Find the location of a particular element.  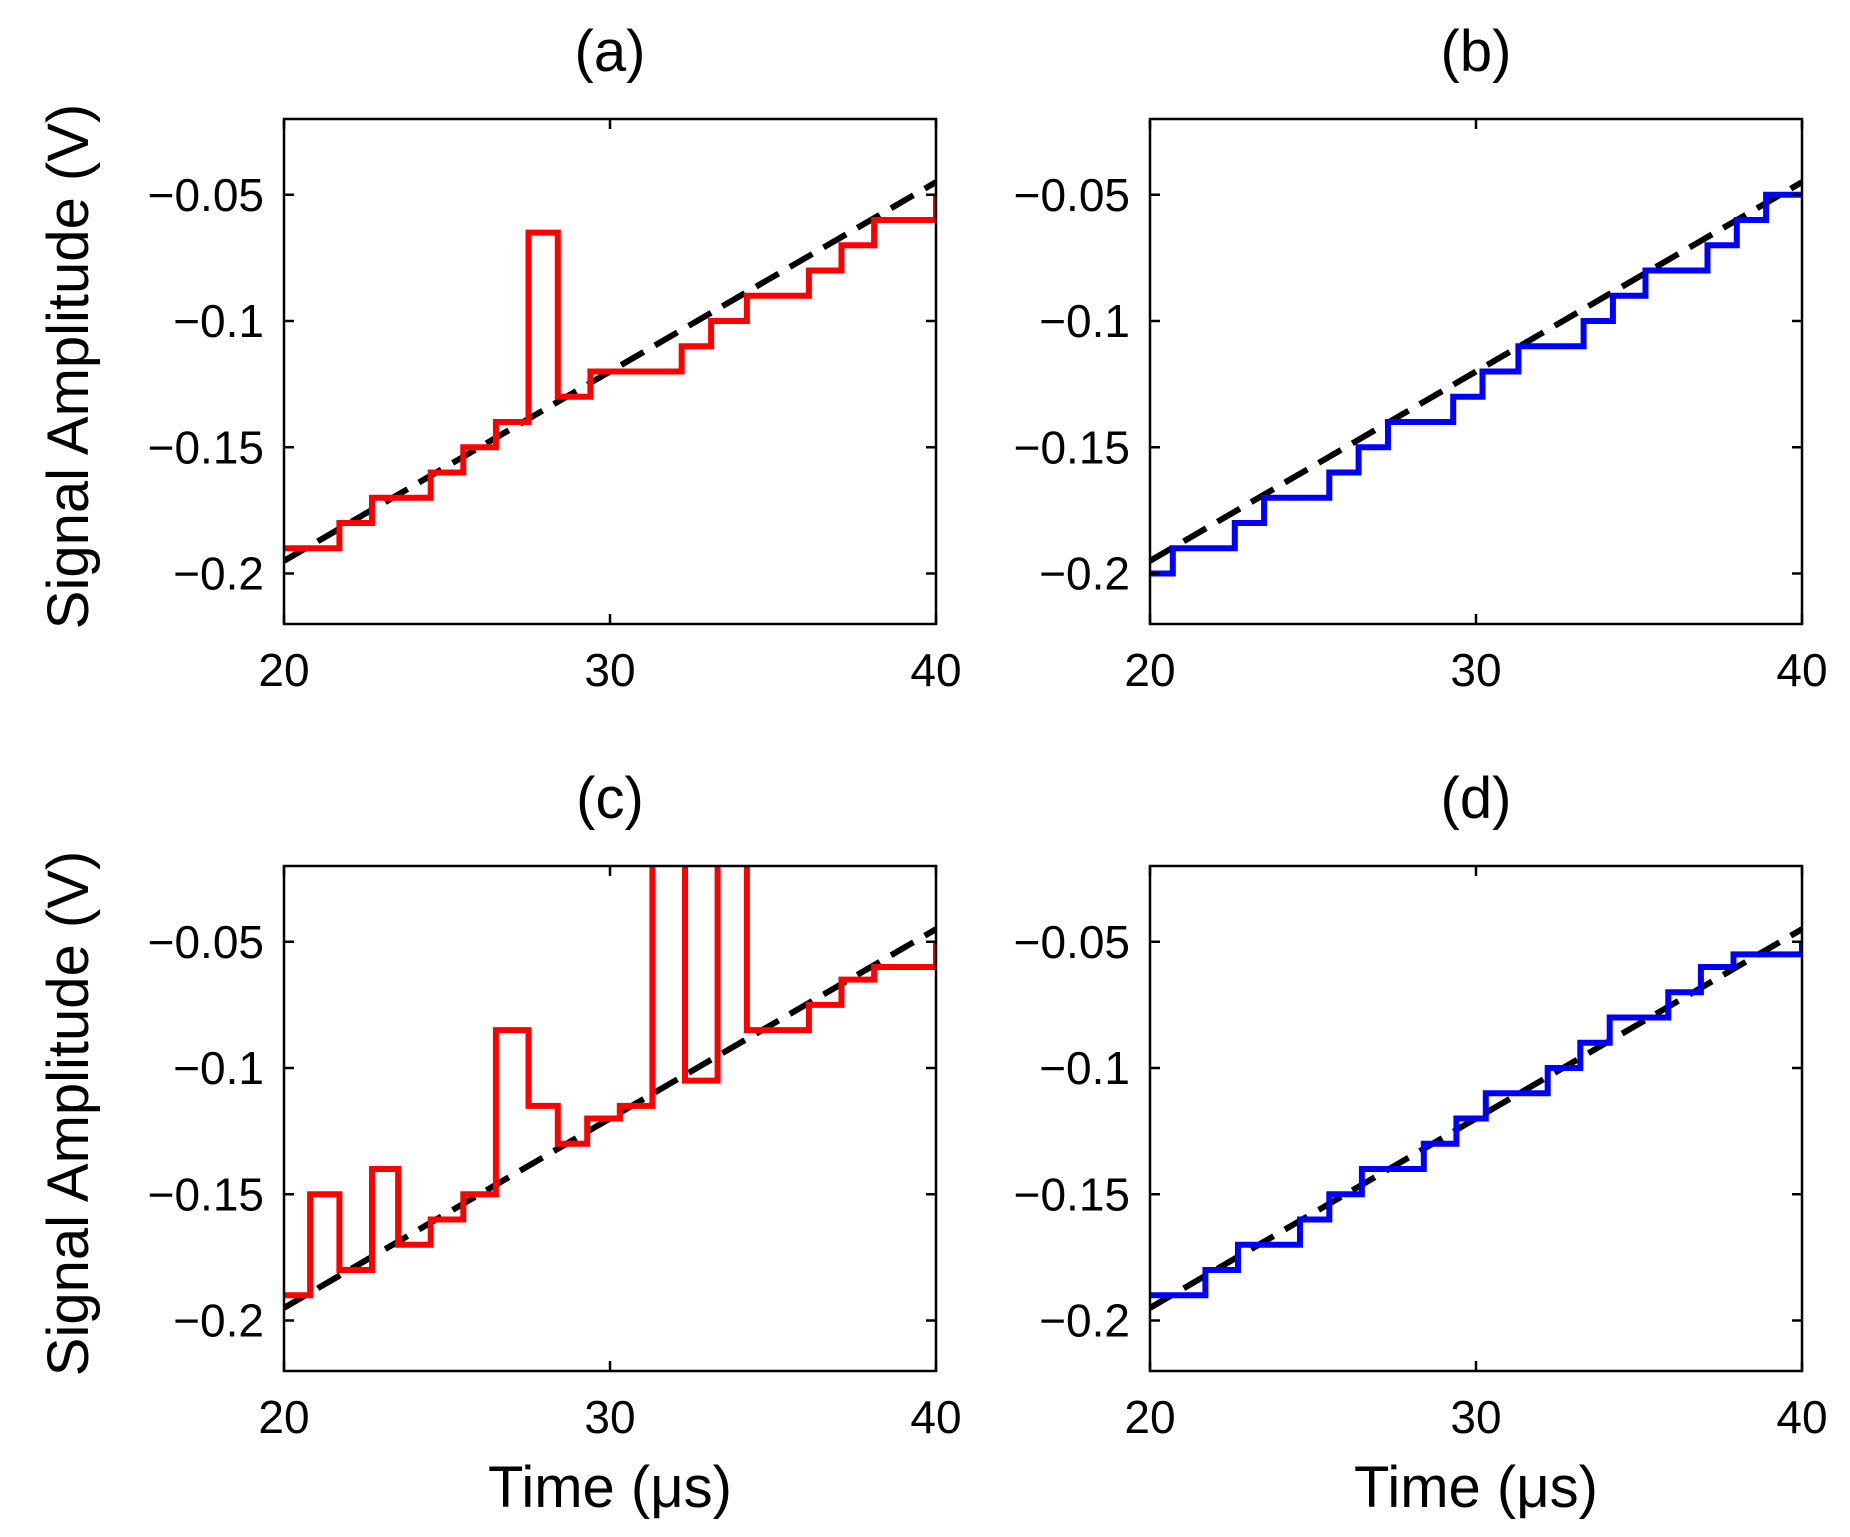

panel-title: (b) is located at coordinates (1476, 51).